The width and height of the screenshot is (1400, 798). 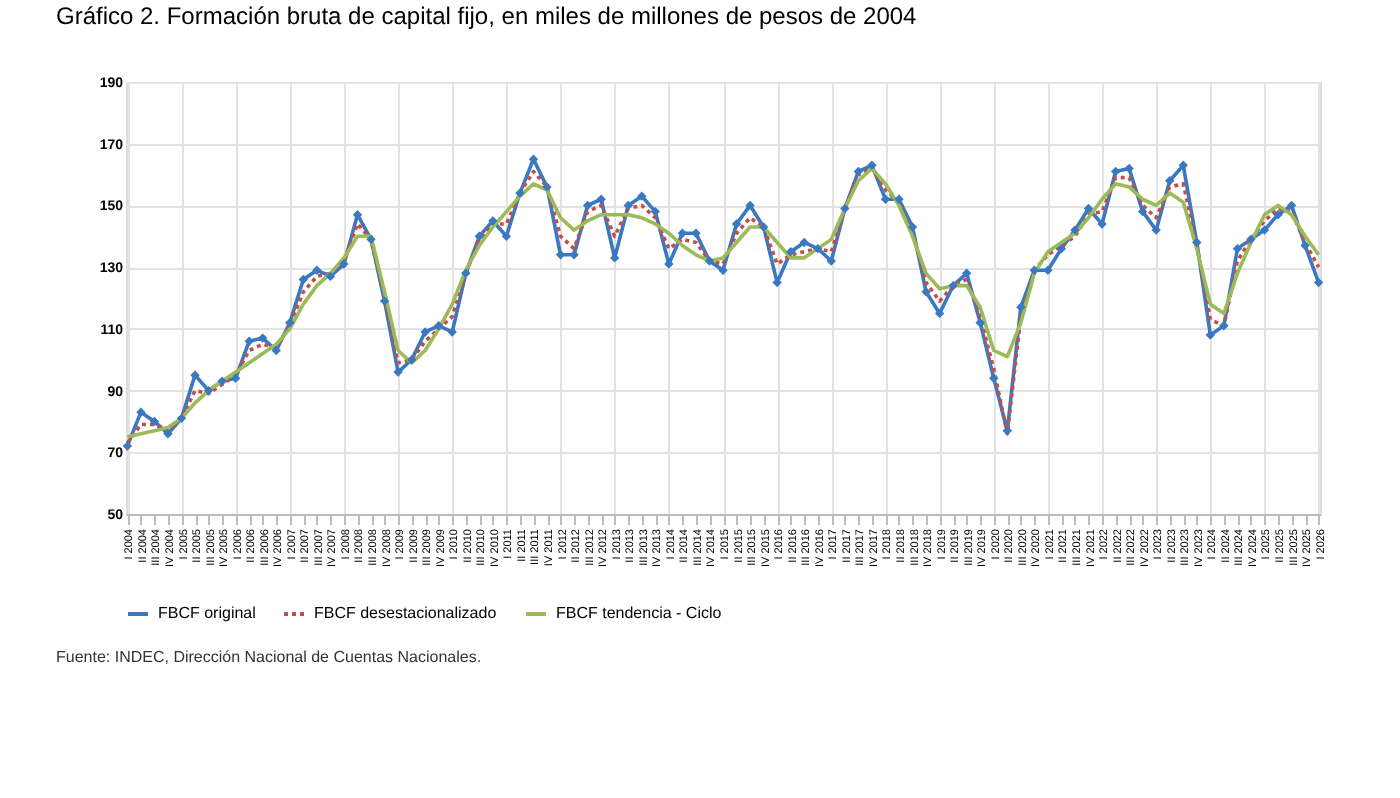 What do you see at coordinates (207, 613) in the screenshot?
I see `legend-label: FBCF original` at bounding box center [207, 613].